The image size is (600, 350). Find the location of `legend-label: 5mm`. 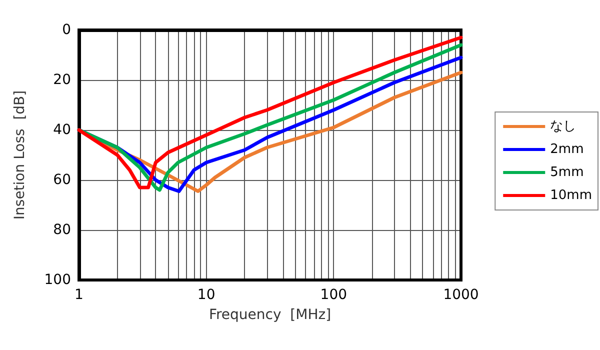

legend-label: 5mm is located at coordinates (567, 172).